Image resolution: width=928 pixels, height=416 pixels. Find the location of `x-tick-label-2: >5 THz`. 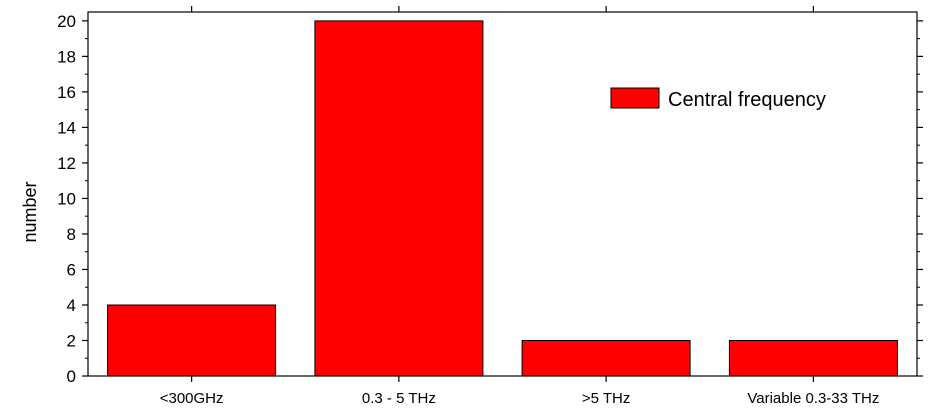

x-tick-label-2: >5 THz is located at coordinates (606, 398).